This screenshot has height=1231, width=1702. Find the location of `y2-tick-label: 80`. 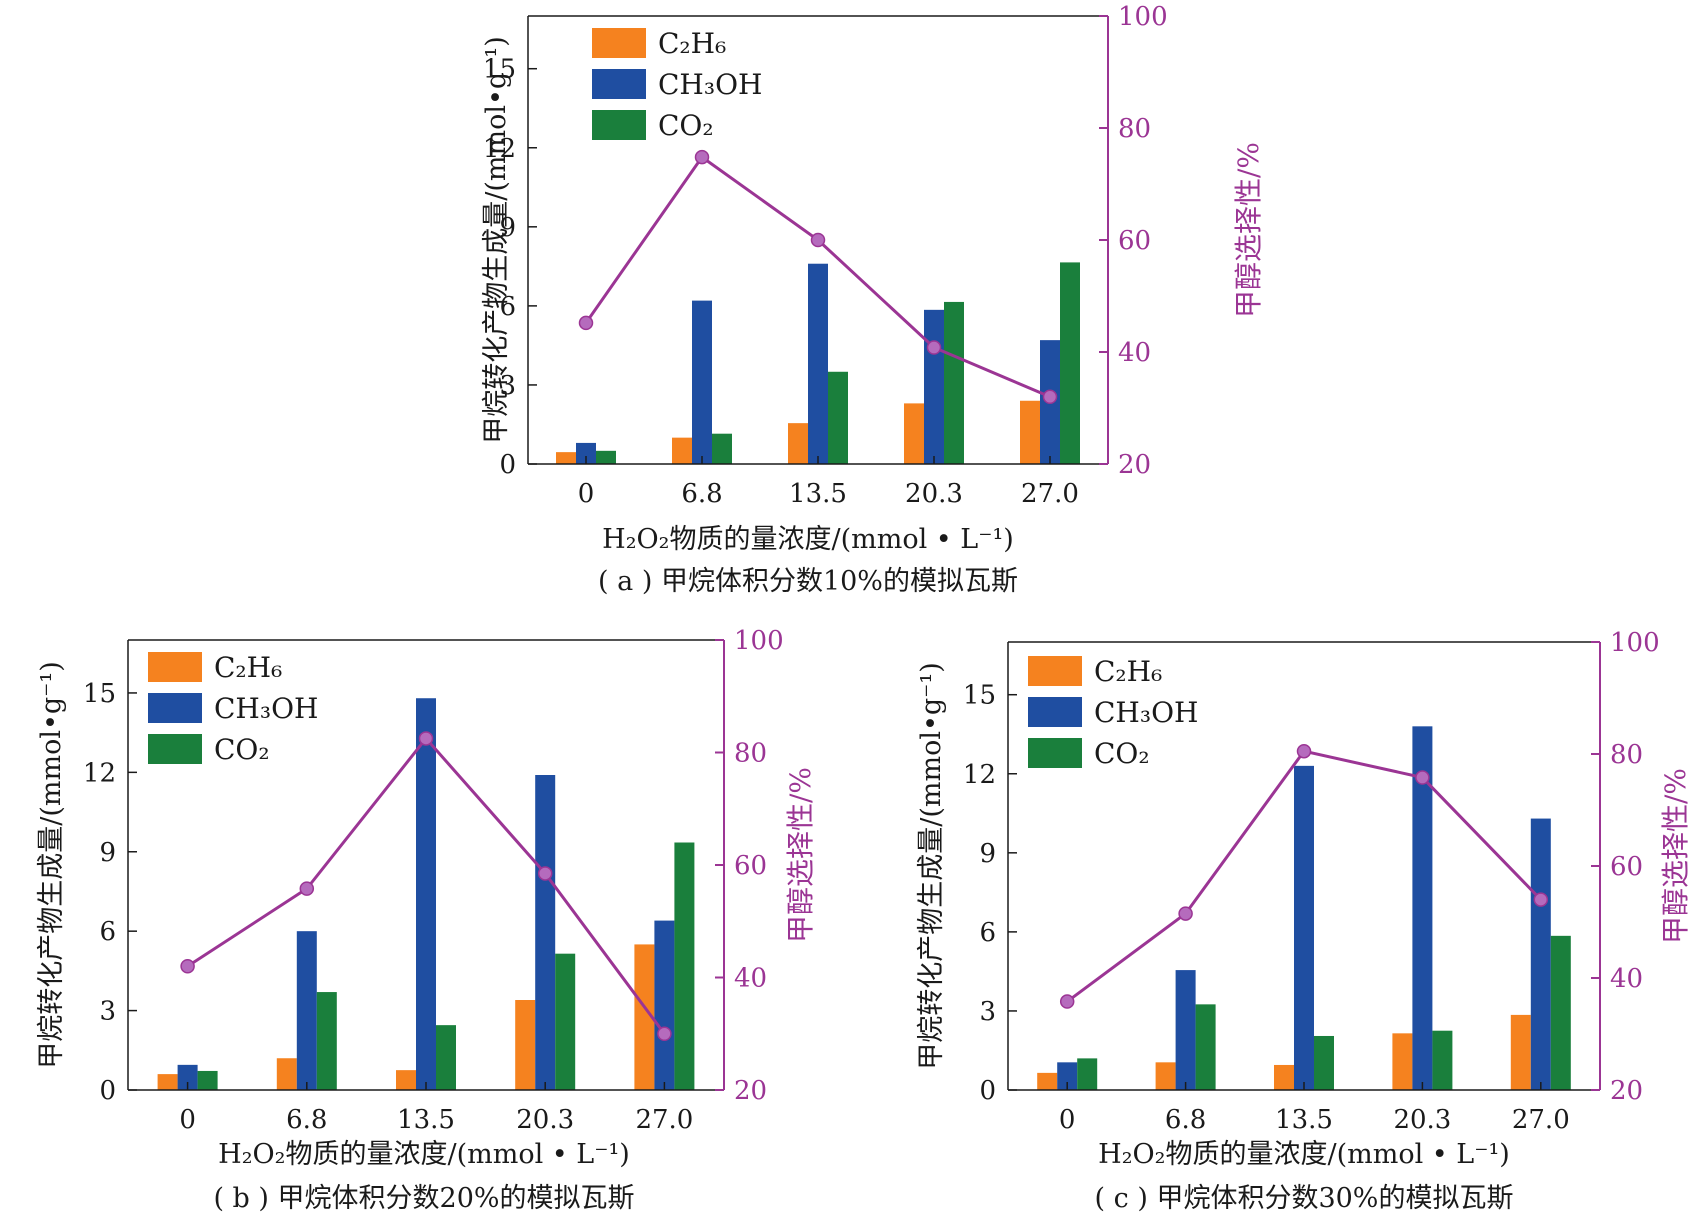

y2-tick-label: 80 is located at coordinates (1626, 755).